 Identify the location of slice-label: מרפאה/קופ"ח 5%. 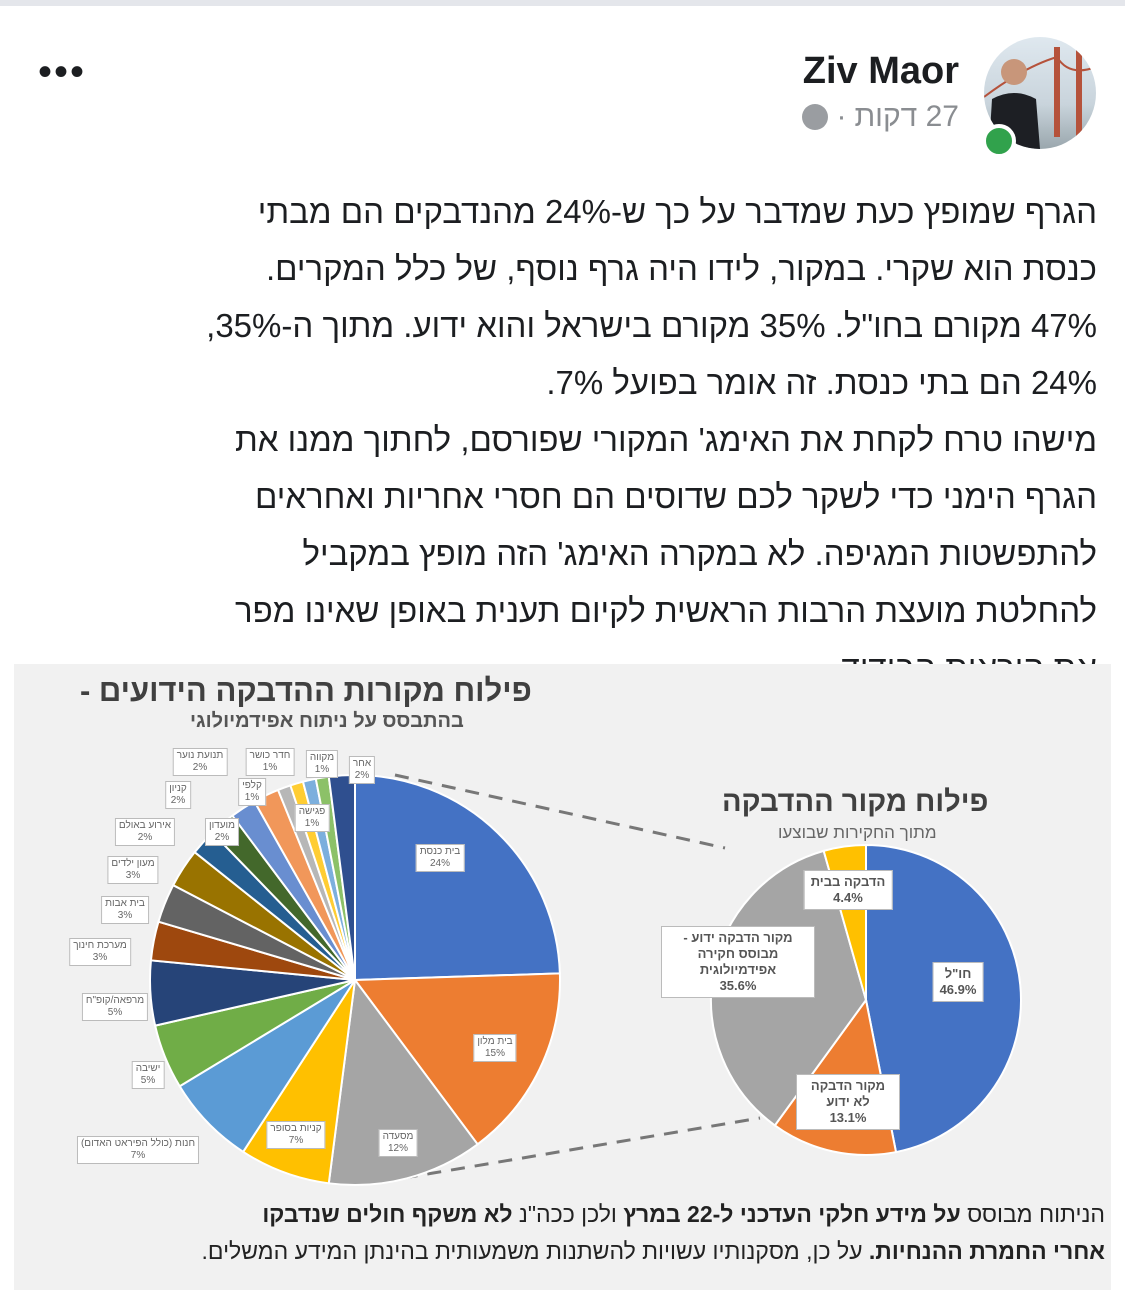
(115, 1007).